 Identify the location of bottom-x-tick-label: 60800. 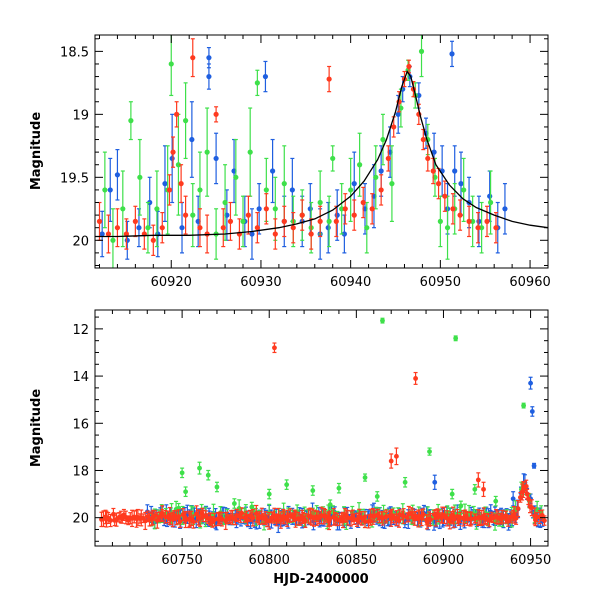
(269, 560).